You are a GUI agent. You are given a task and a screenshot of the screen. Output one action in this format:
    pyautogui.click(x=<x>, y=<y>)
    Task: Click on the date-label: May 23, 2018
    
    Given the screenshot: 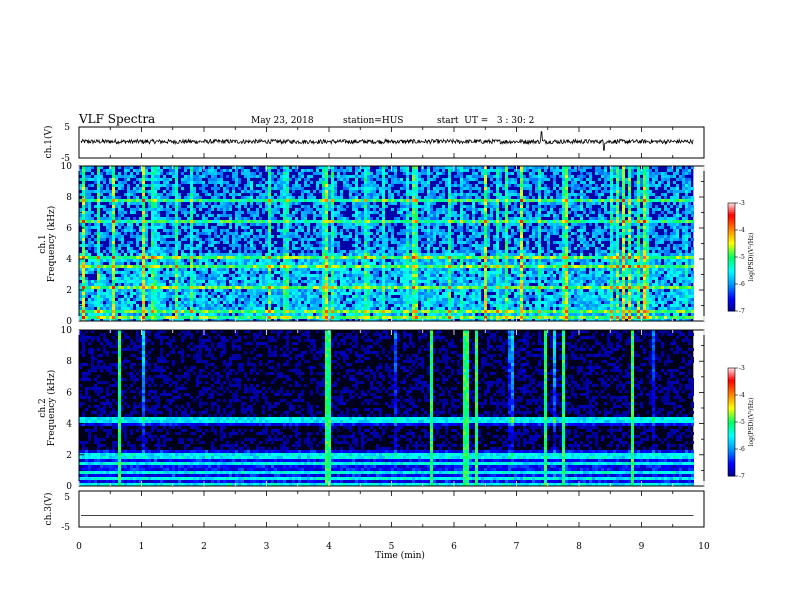 What is the action you would take?
    pyautogui.click(x=282, y=121)
    